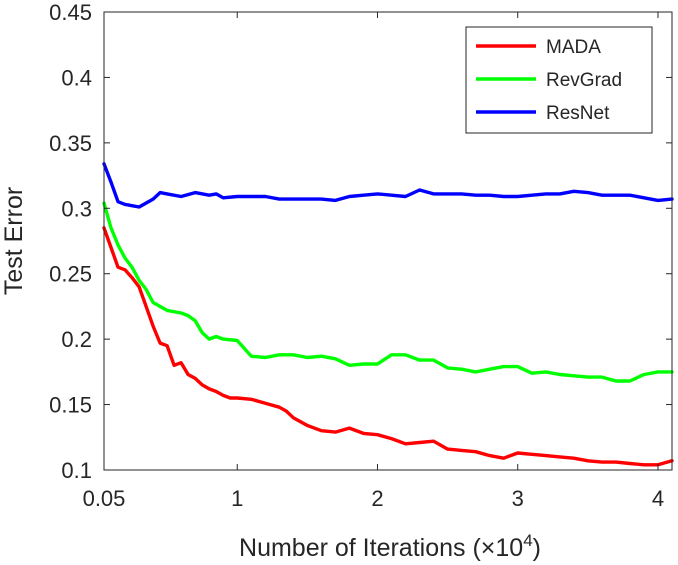 The height and width of the screenshot is (565, 678). What do you see at coordinates (76, 339) in the screenshot?
I see `y-tick-label: 0.2` at bounding box center [76, 339].